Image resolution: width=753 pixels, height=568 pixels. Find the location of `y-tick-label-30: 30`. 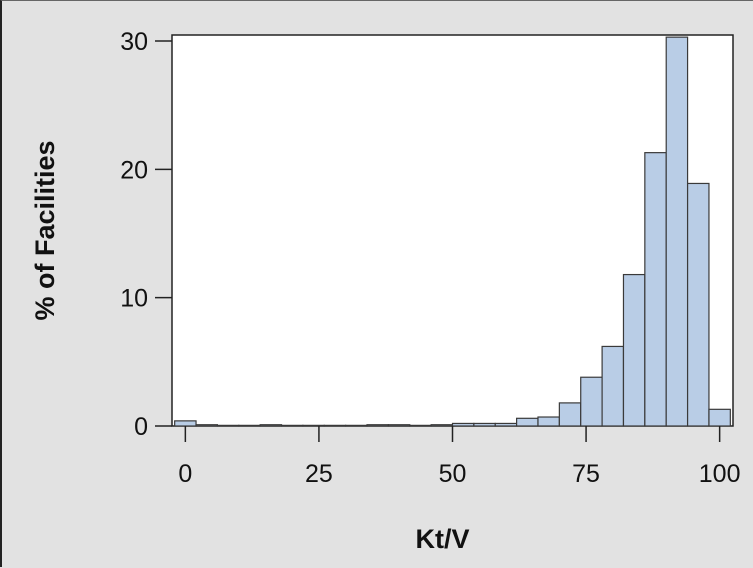

y-tick-label-30: 30 is located at coordinates (134, 42).